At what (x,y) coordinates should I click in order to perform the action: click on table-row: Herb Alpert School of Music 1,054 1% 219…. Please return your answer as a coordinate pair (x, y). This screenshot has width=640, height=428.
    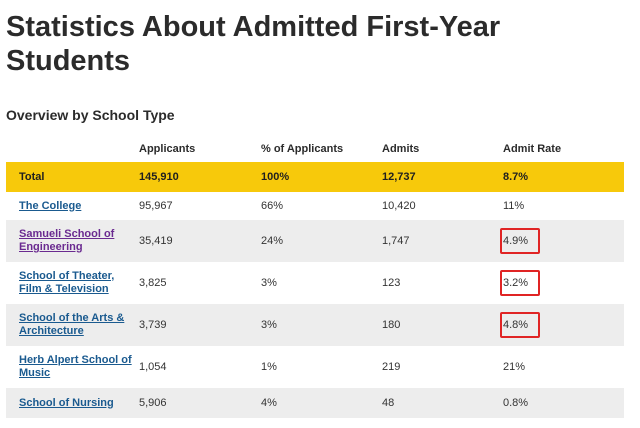
    Looking at the image, I should click on (315, 367).